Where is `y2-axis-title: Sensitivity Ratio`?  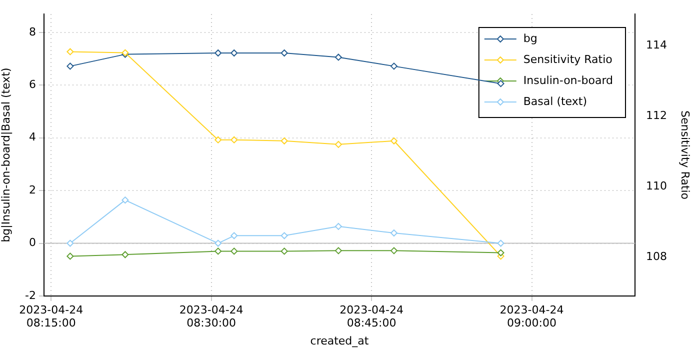 y2-axis-title: Sensitivity Ratio is located at coordinates (684, 155).